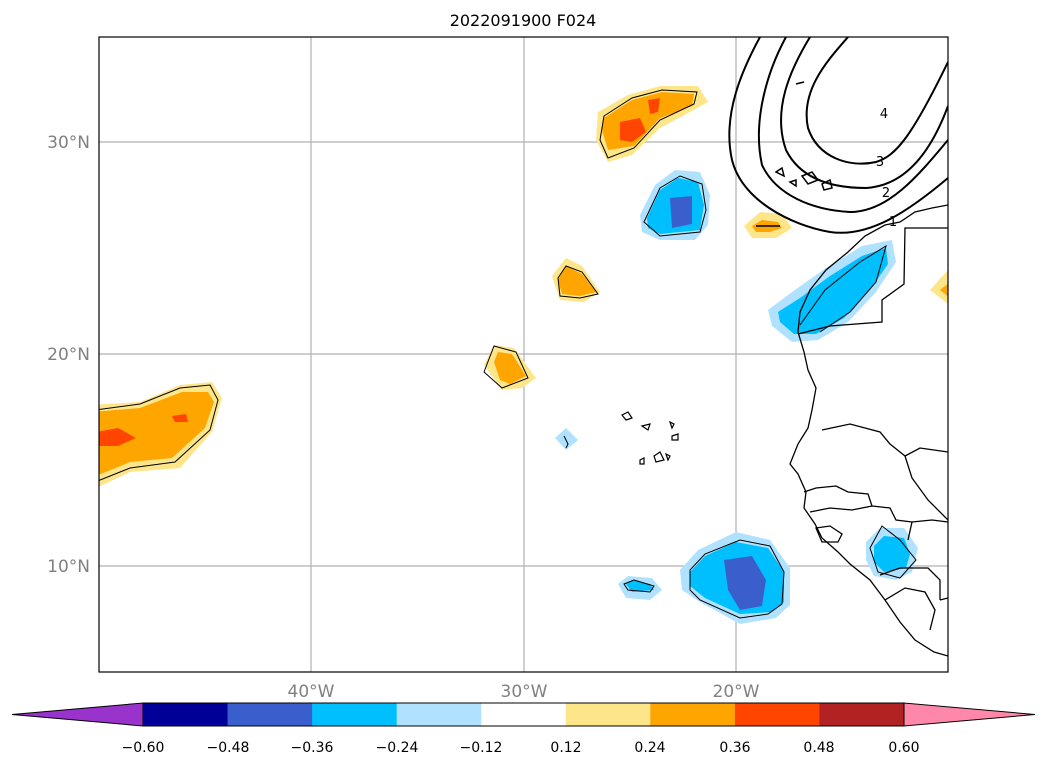 Image resolution: width=1047 pixels, height=765 pixels. Describe the element at coordinates (397, 748) in the screenshot. I see `colorbar-tick-label: −0.24` at that location.